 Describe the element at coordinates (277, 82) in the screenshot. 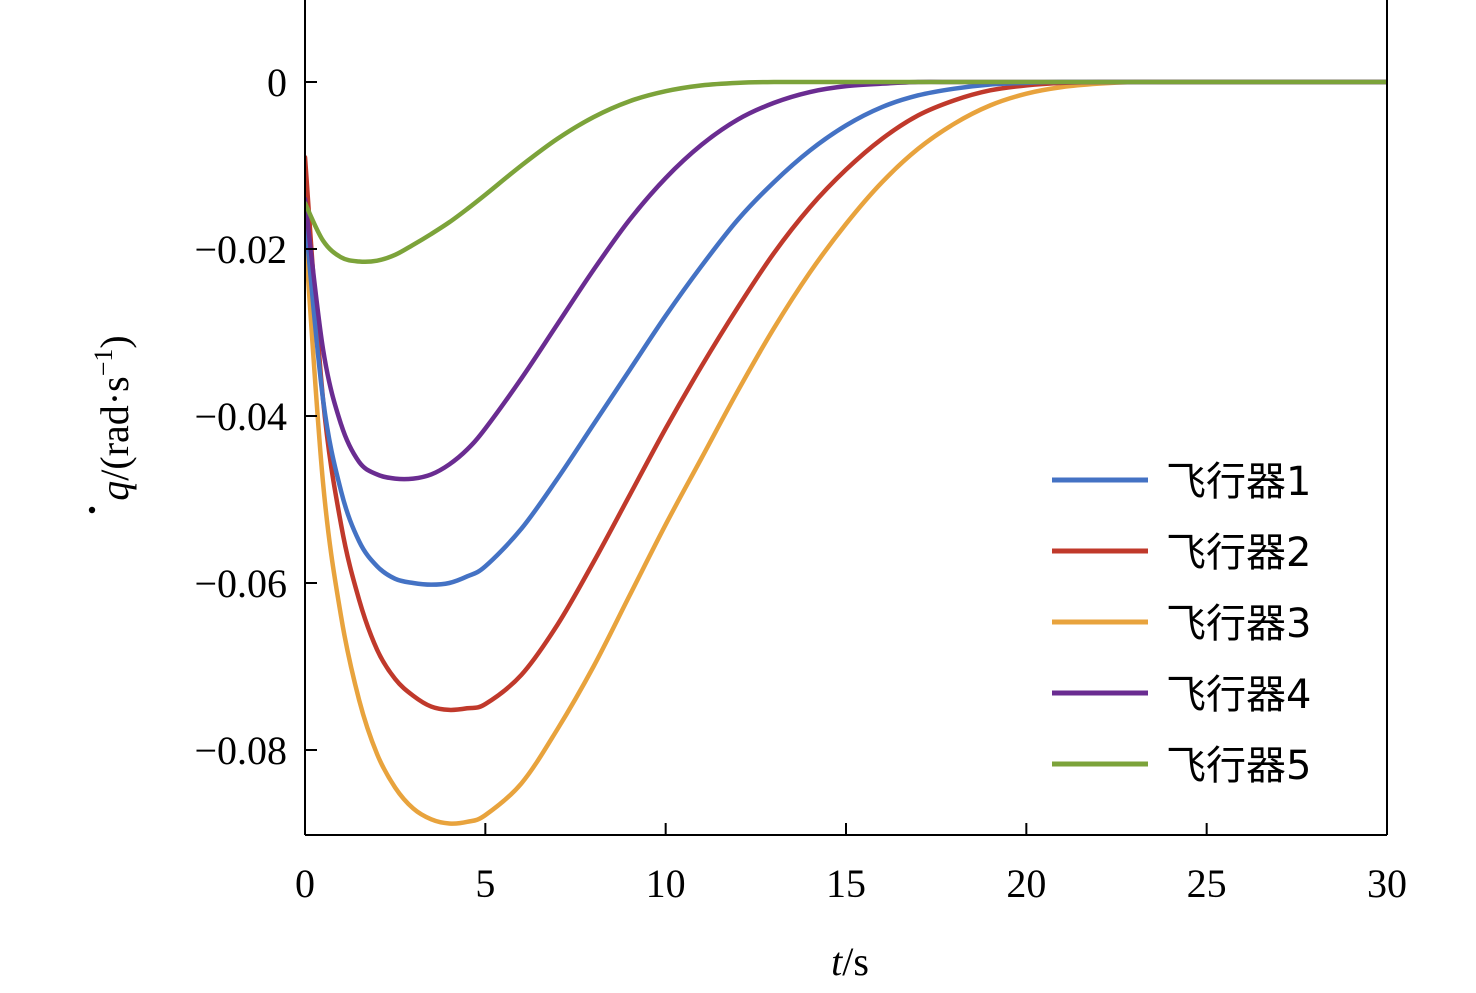

I see `y-tick-label: 0` at that location.